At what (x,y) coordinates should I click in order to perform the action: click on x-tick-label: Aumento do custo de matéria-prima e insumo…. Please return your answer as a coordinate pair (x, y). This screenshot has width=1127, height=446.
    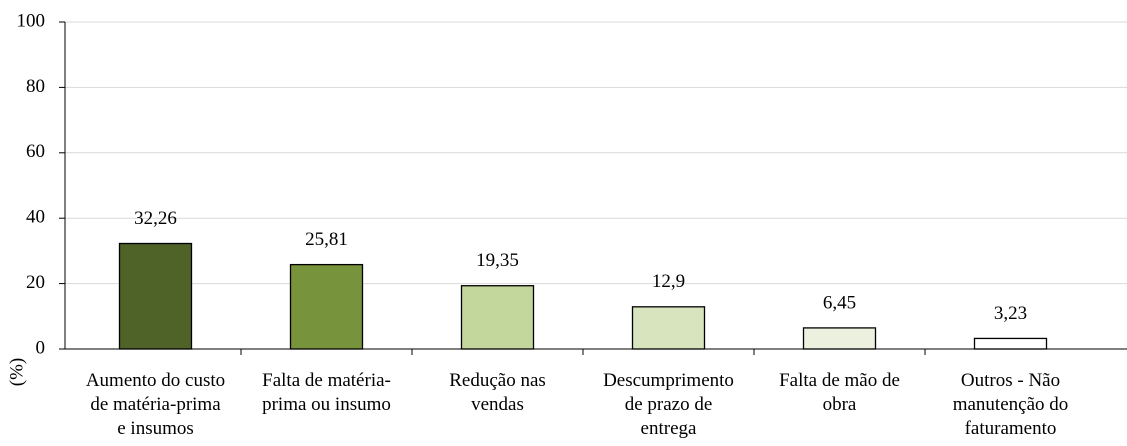
    Looking at the image, I should click on (155, 404).